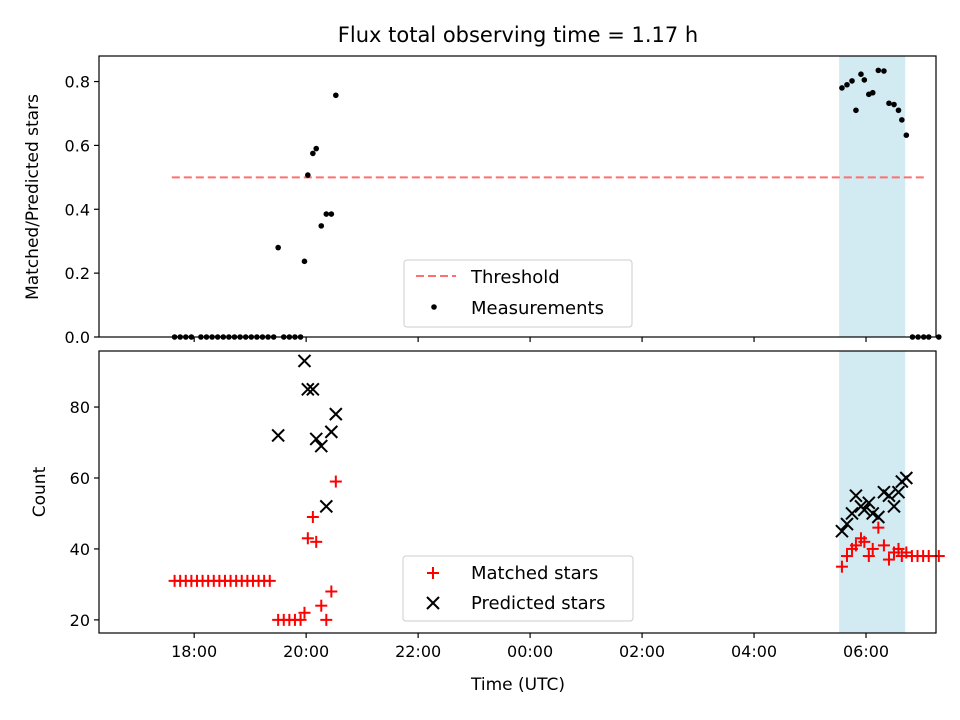 Image resolution: width=960 pixels, height=720 pixels. What do you see at coordinates (33, 197) in the screenshot?
I see `top-ylabel: Matched/Predicted stars` at bounding box center [33, 197].